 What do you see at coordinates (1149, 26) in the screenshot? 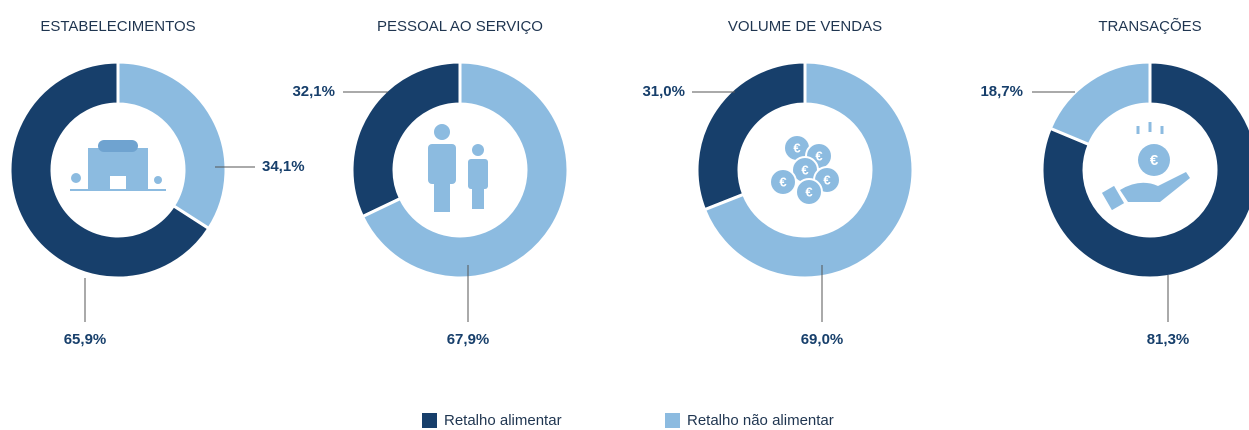
I see `chart-title: TRANSAÇÕES` at bounding box center [1149, 26].